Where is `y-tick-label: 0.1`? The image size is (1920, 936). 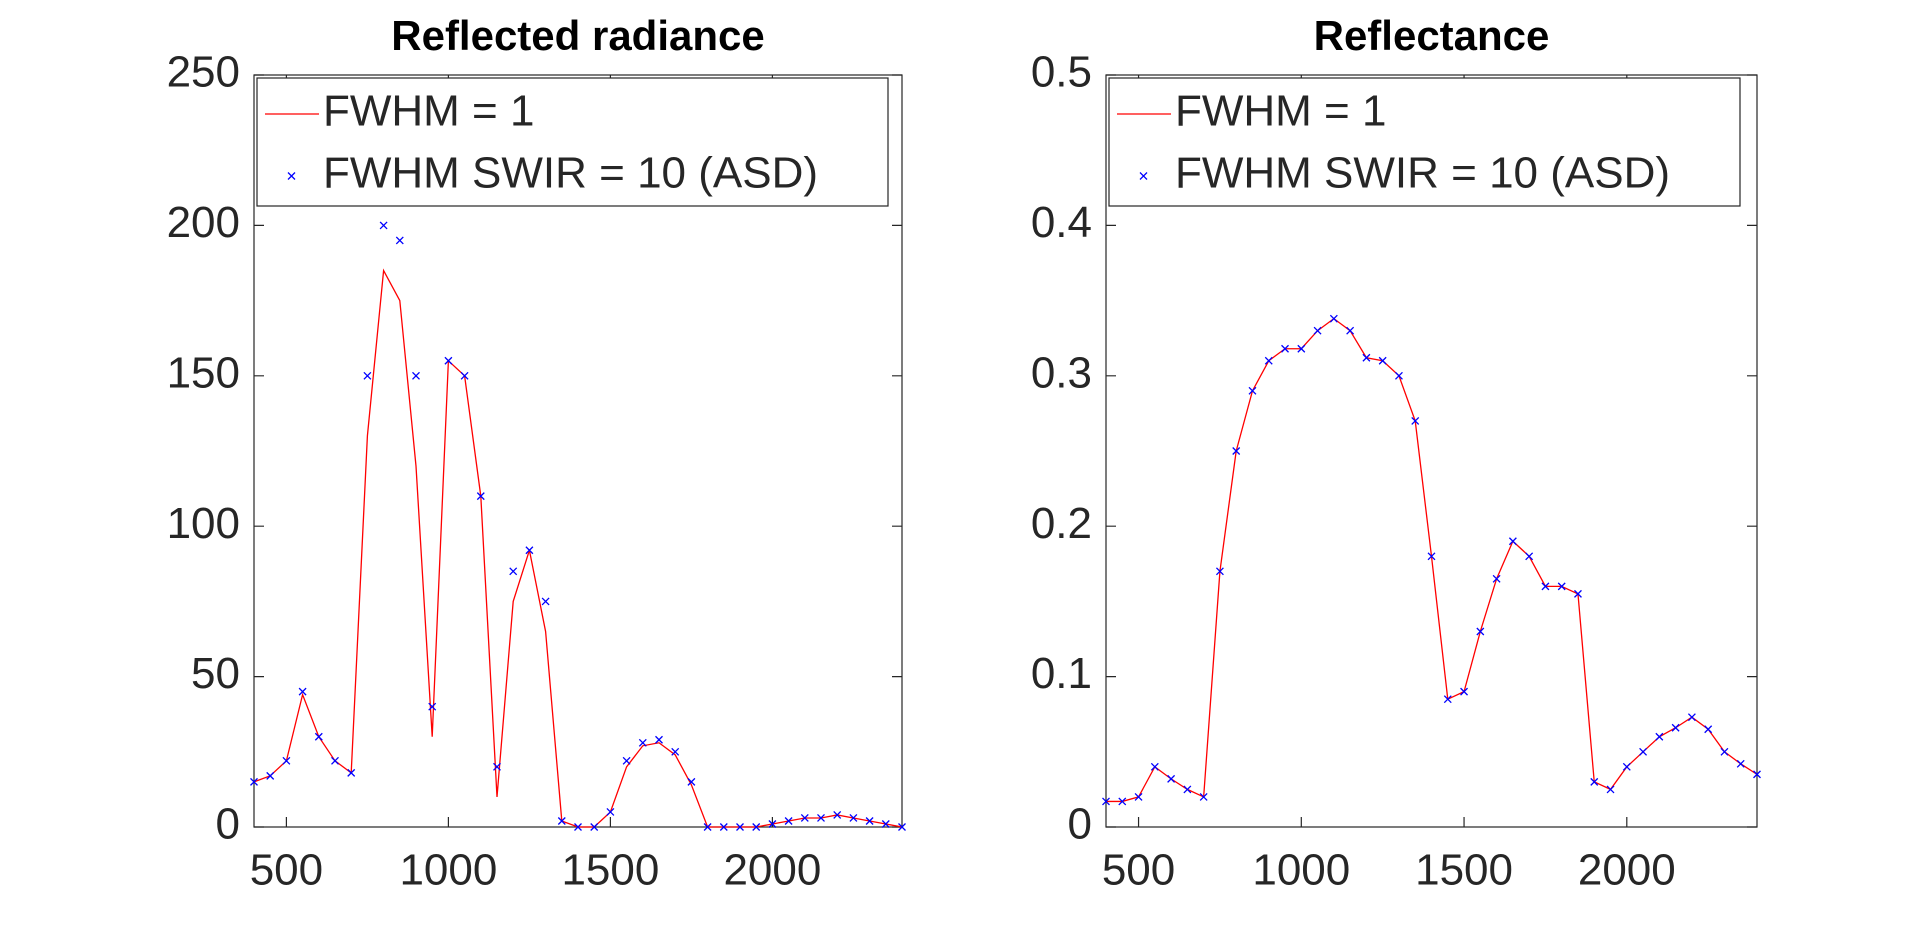 y-tick-label: 0.1 is located at coordinates (1061, 673).